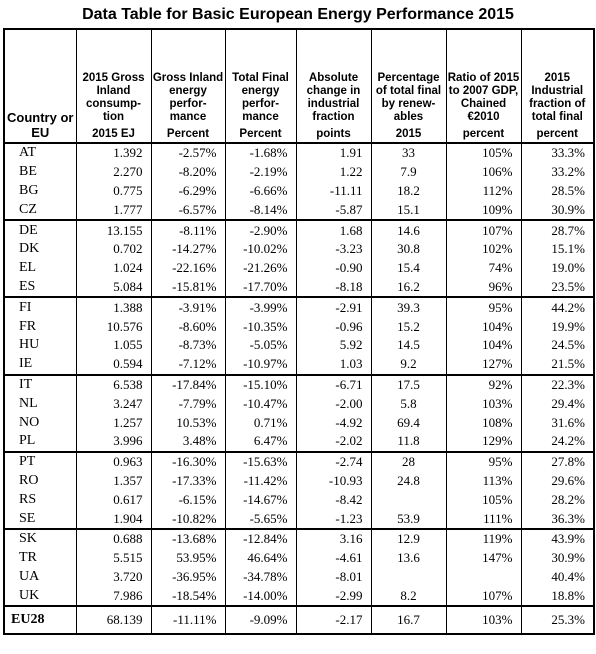 This screenshot has width=596, height=654. What do you see at coordinates (408, 404) in the screenshot?
I see `table-cell: 5.8` at bounding box center [408, 404].